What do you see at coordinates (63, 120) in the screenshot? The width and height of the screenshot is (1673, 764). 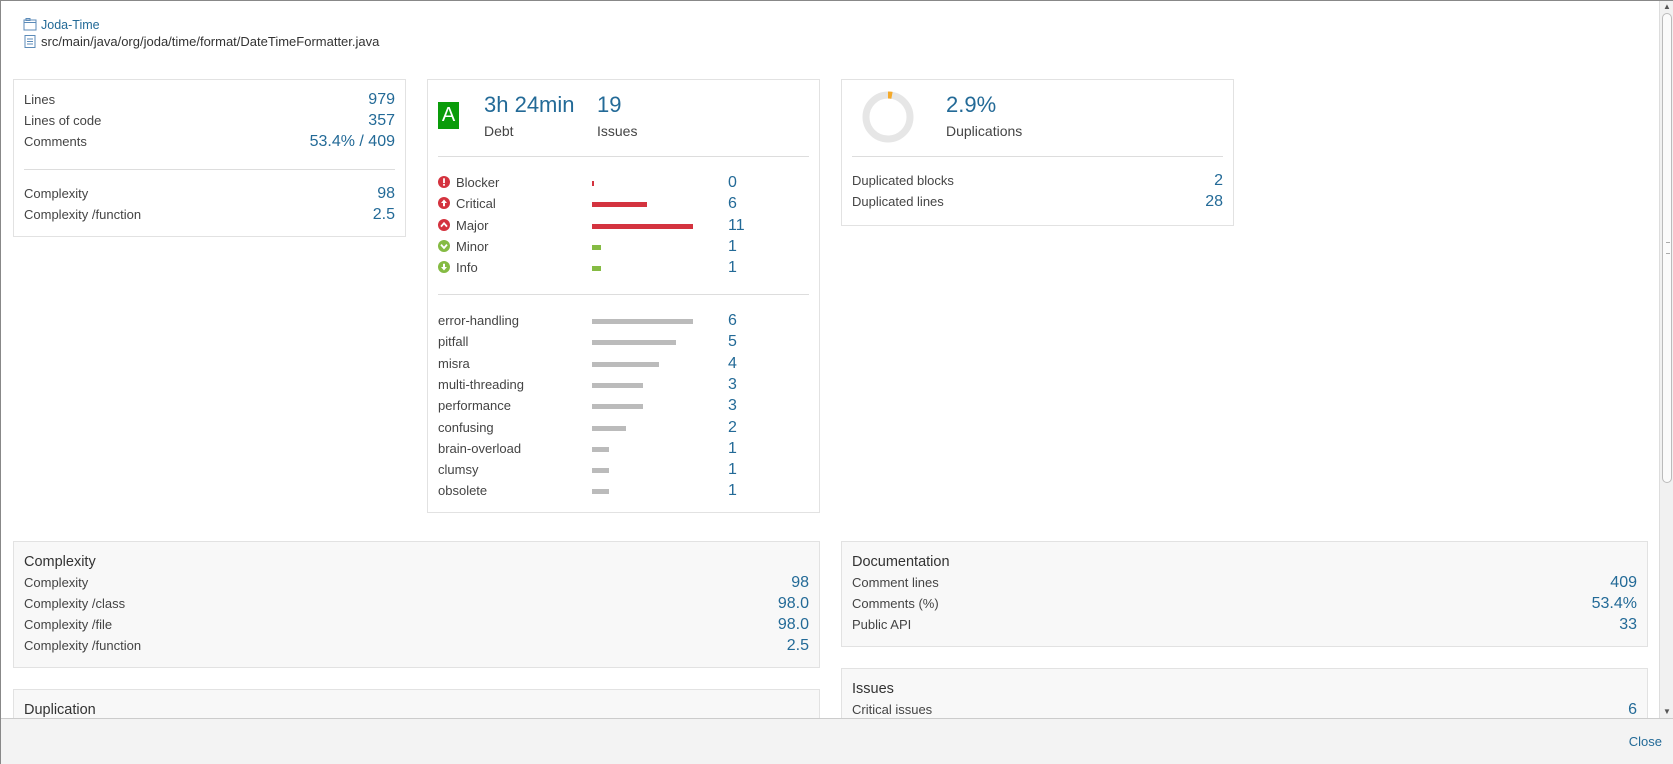 I see `metric-label: Lines of code` at bounding box center [63, 120].